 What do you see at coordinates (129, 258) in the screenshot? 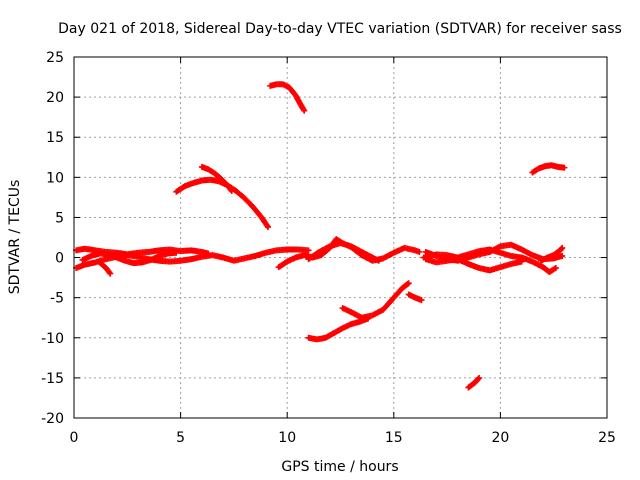
I see `series-trace-c` at bounding box center [129, 258].